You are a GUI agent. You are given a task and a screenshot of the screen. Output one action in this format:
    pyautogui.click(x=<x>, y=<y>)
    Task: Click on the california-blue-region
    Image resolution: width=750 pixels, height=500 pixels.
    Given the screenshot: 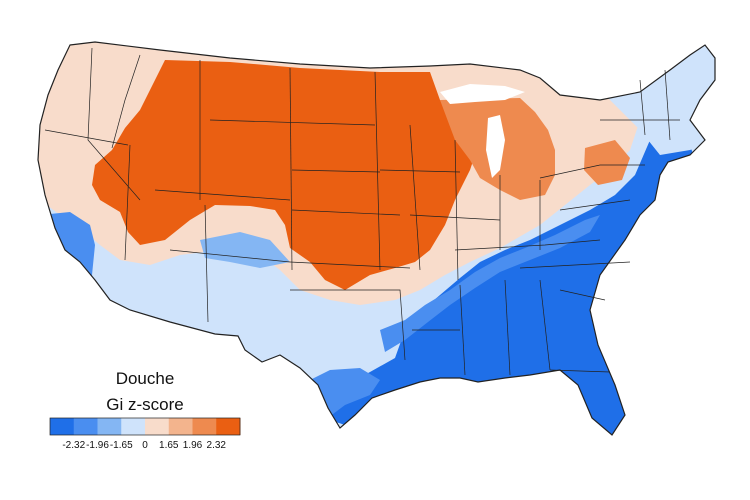 What is the action you would take?
    pyautogui.click(x=69, y=256)
    